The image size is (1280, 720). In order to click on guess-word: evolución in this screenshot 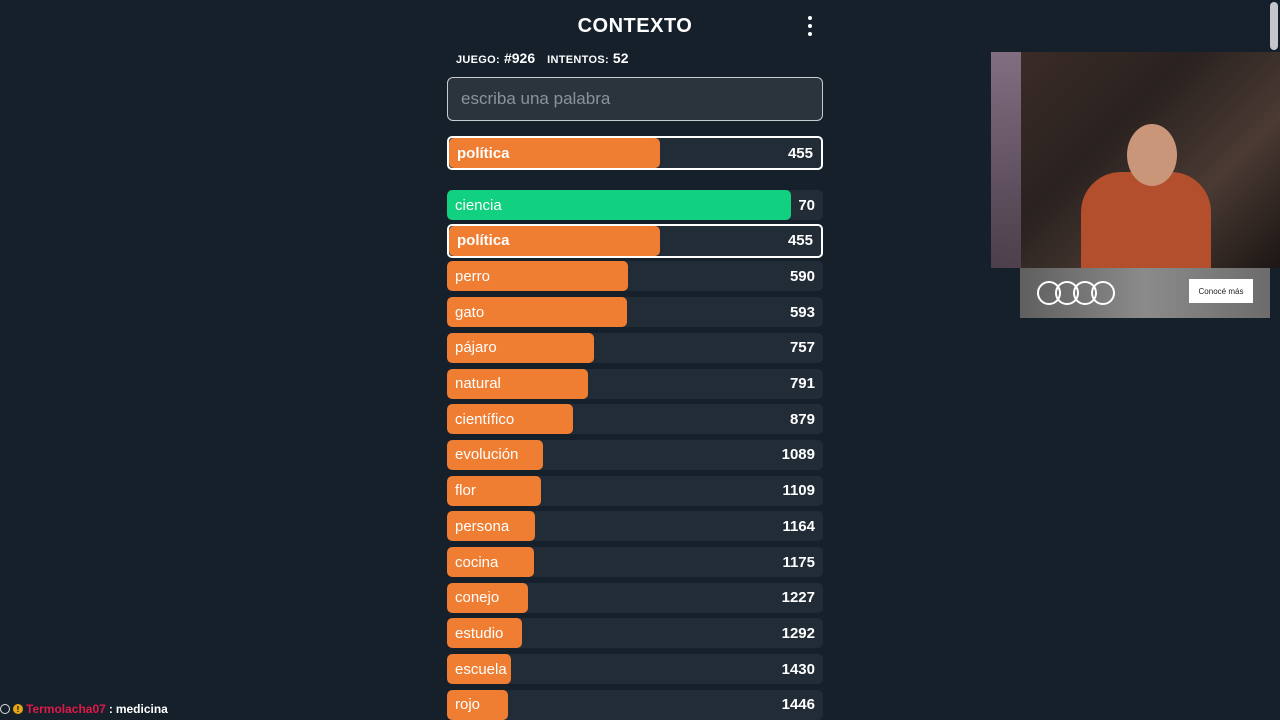, I will do `click(487, 455)`.